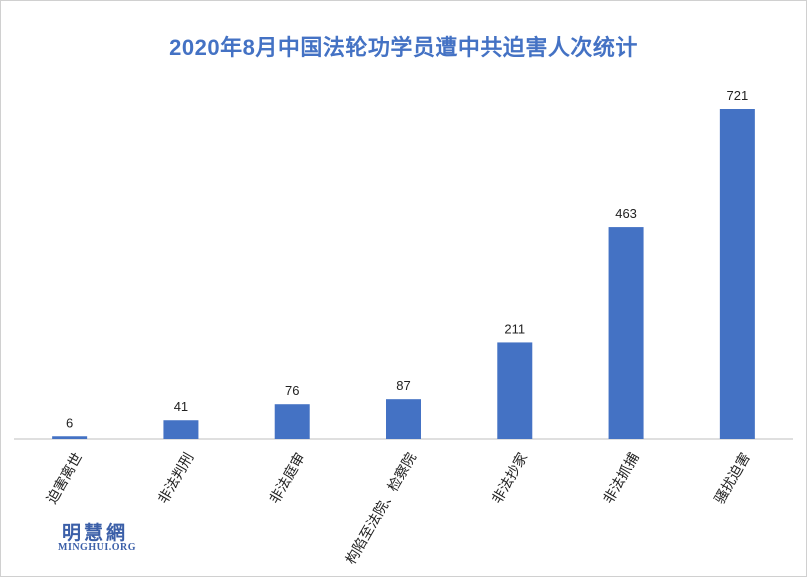  I want to click on minghui-logo-url: MINGHUI.ORG, so click(97, 547).